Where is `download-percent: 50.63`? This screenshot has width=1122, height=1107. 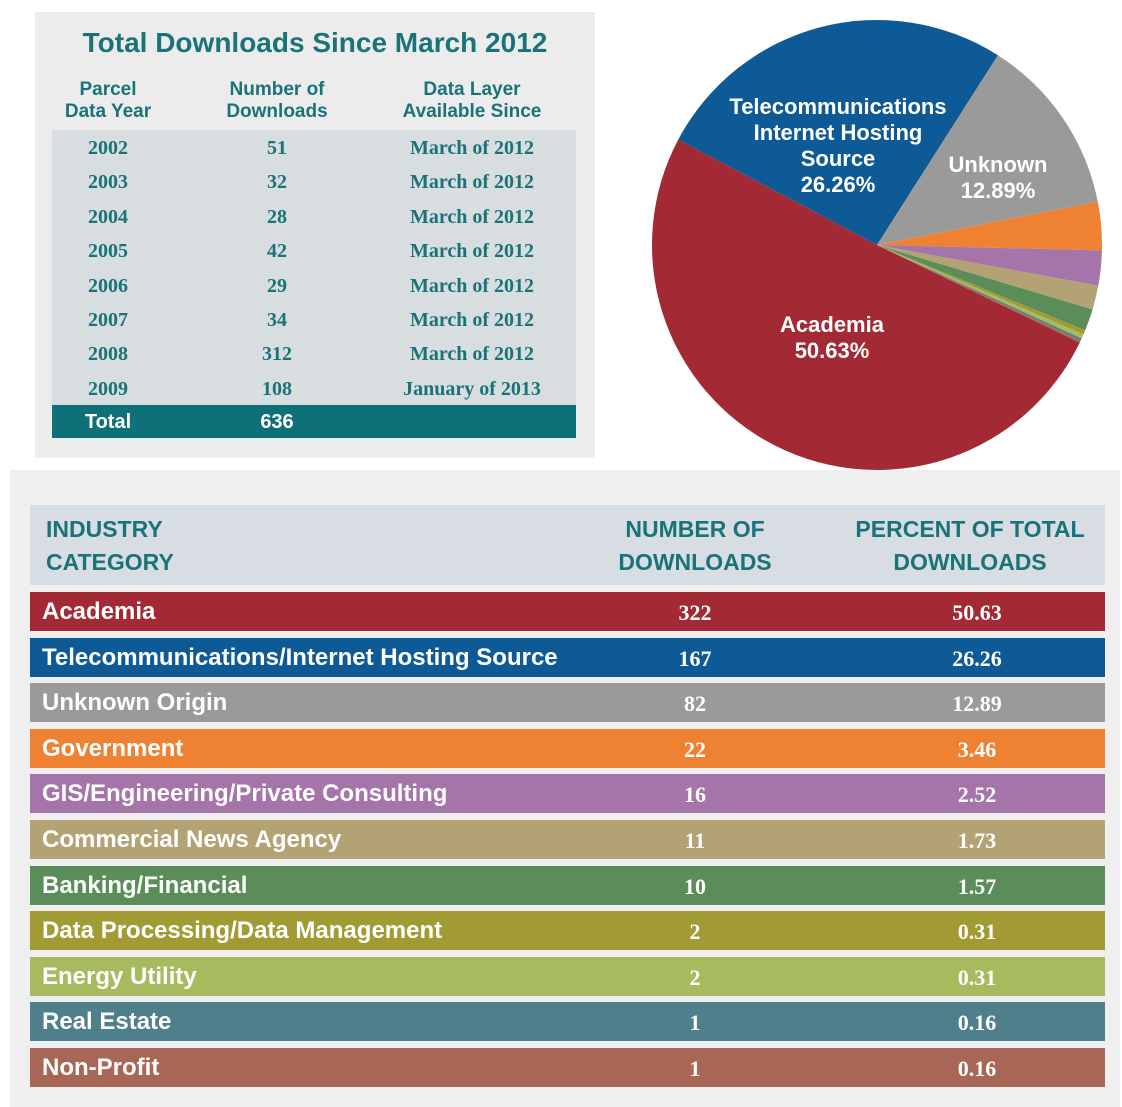 download-percent: 50.63 is located at coordinates (977, 612).